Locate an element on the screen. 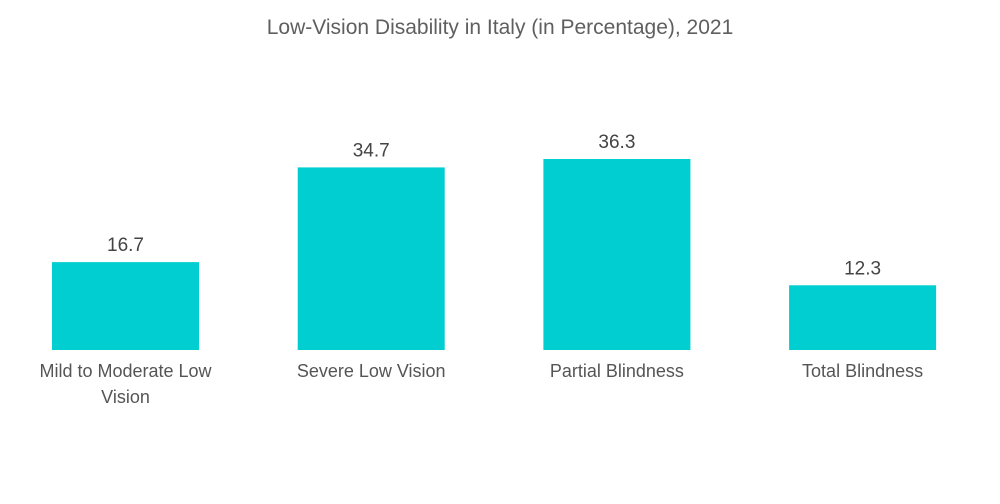 The image size is (1000, 504). category-label-1: Severe Low Vision is located at coordinates (371, 371).